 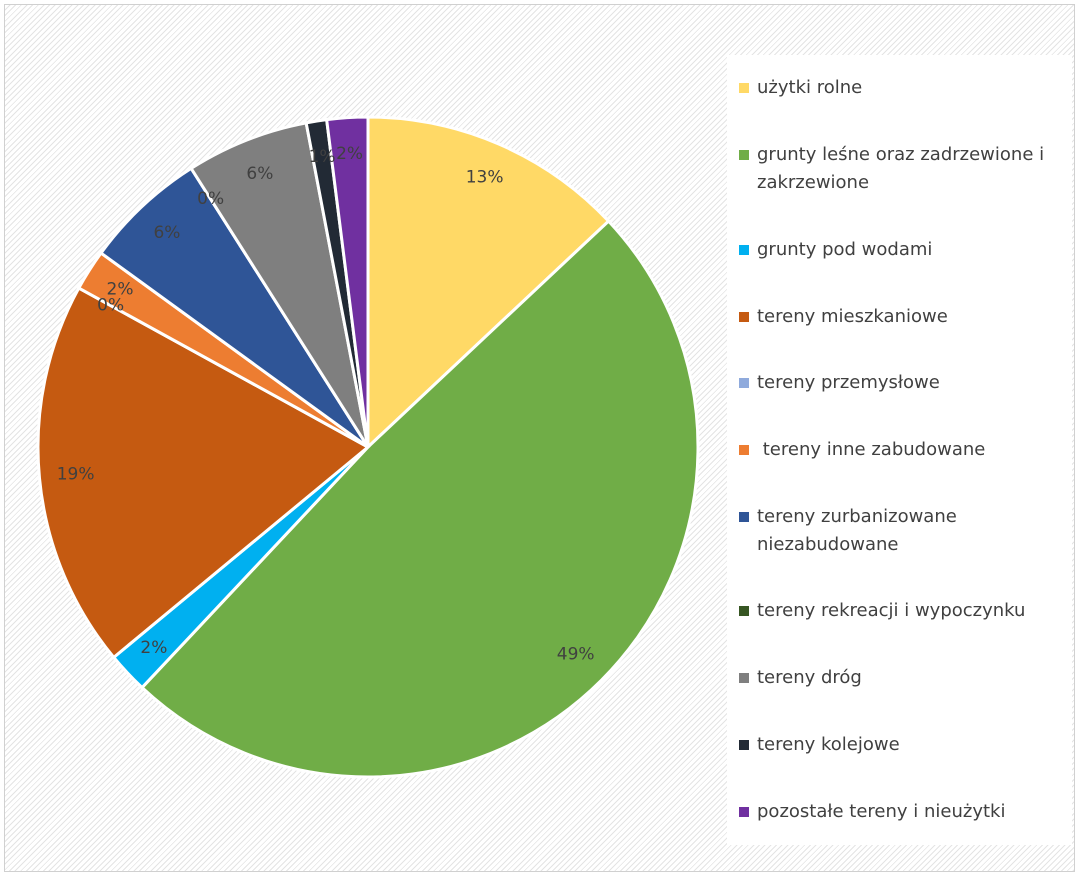 What do you see at coordinates (76, 475) in the screenshot?
I see `data-label: 19%` at bounding box center [76, 475].